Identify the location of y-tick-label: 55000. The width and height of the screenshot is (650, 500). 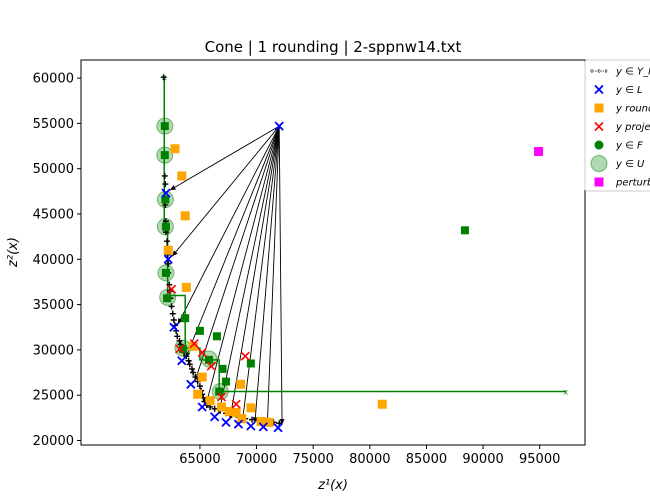
(53, 124).